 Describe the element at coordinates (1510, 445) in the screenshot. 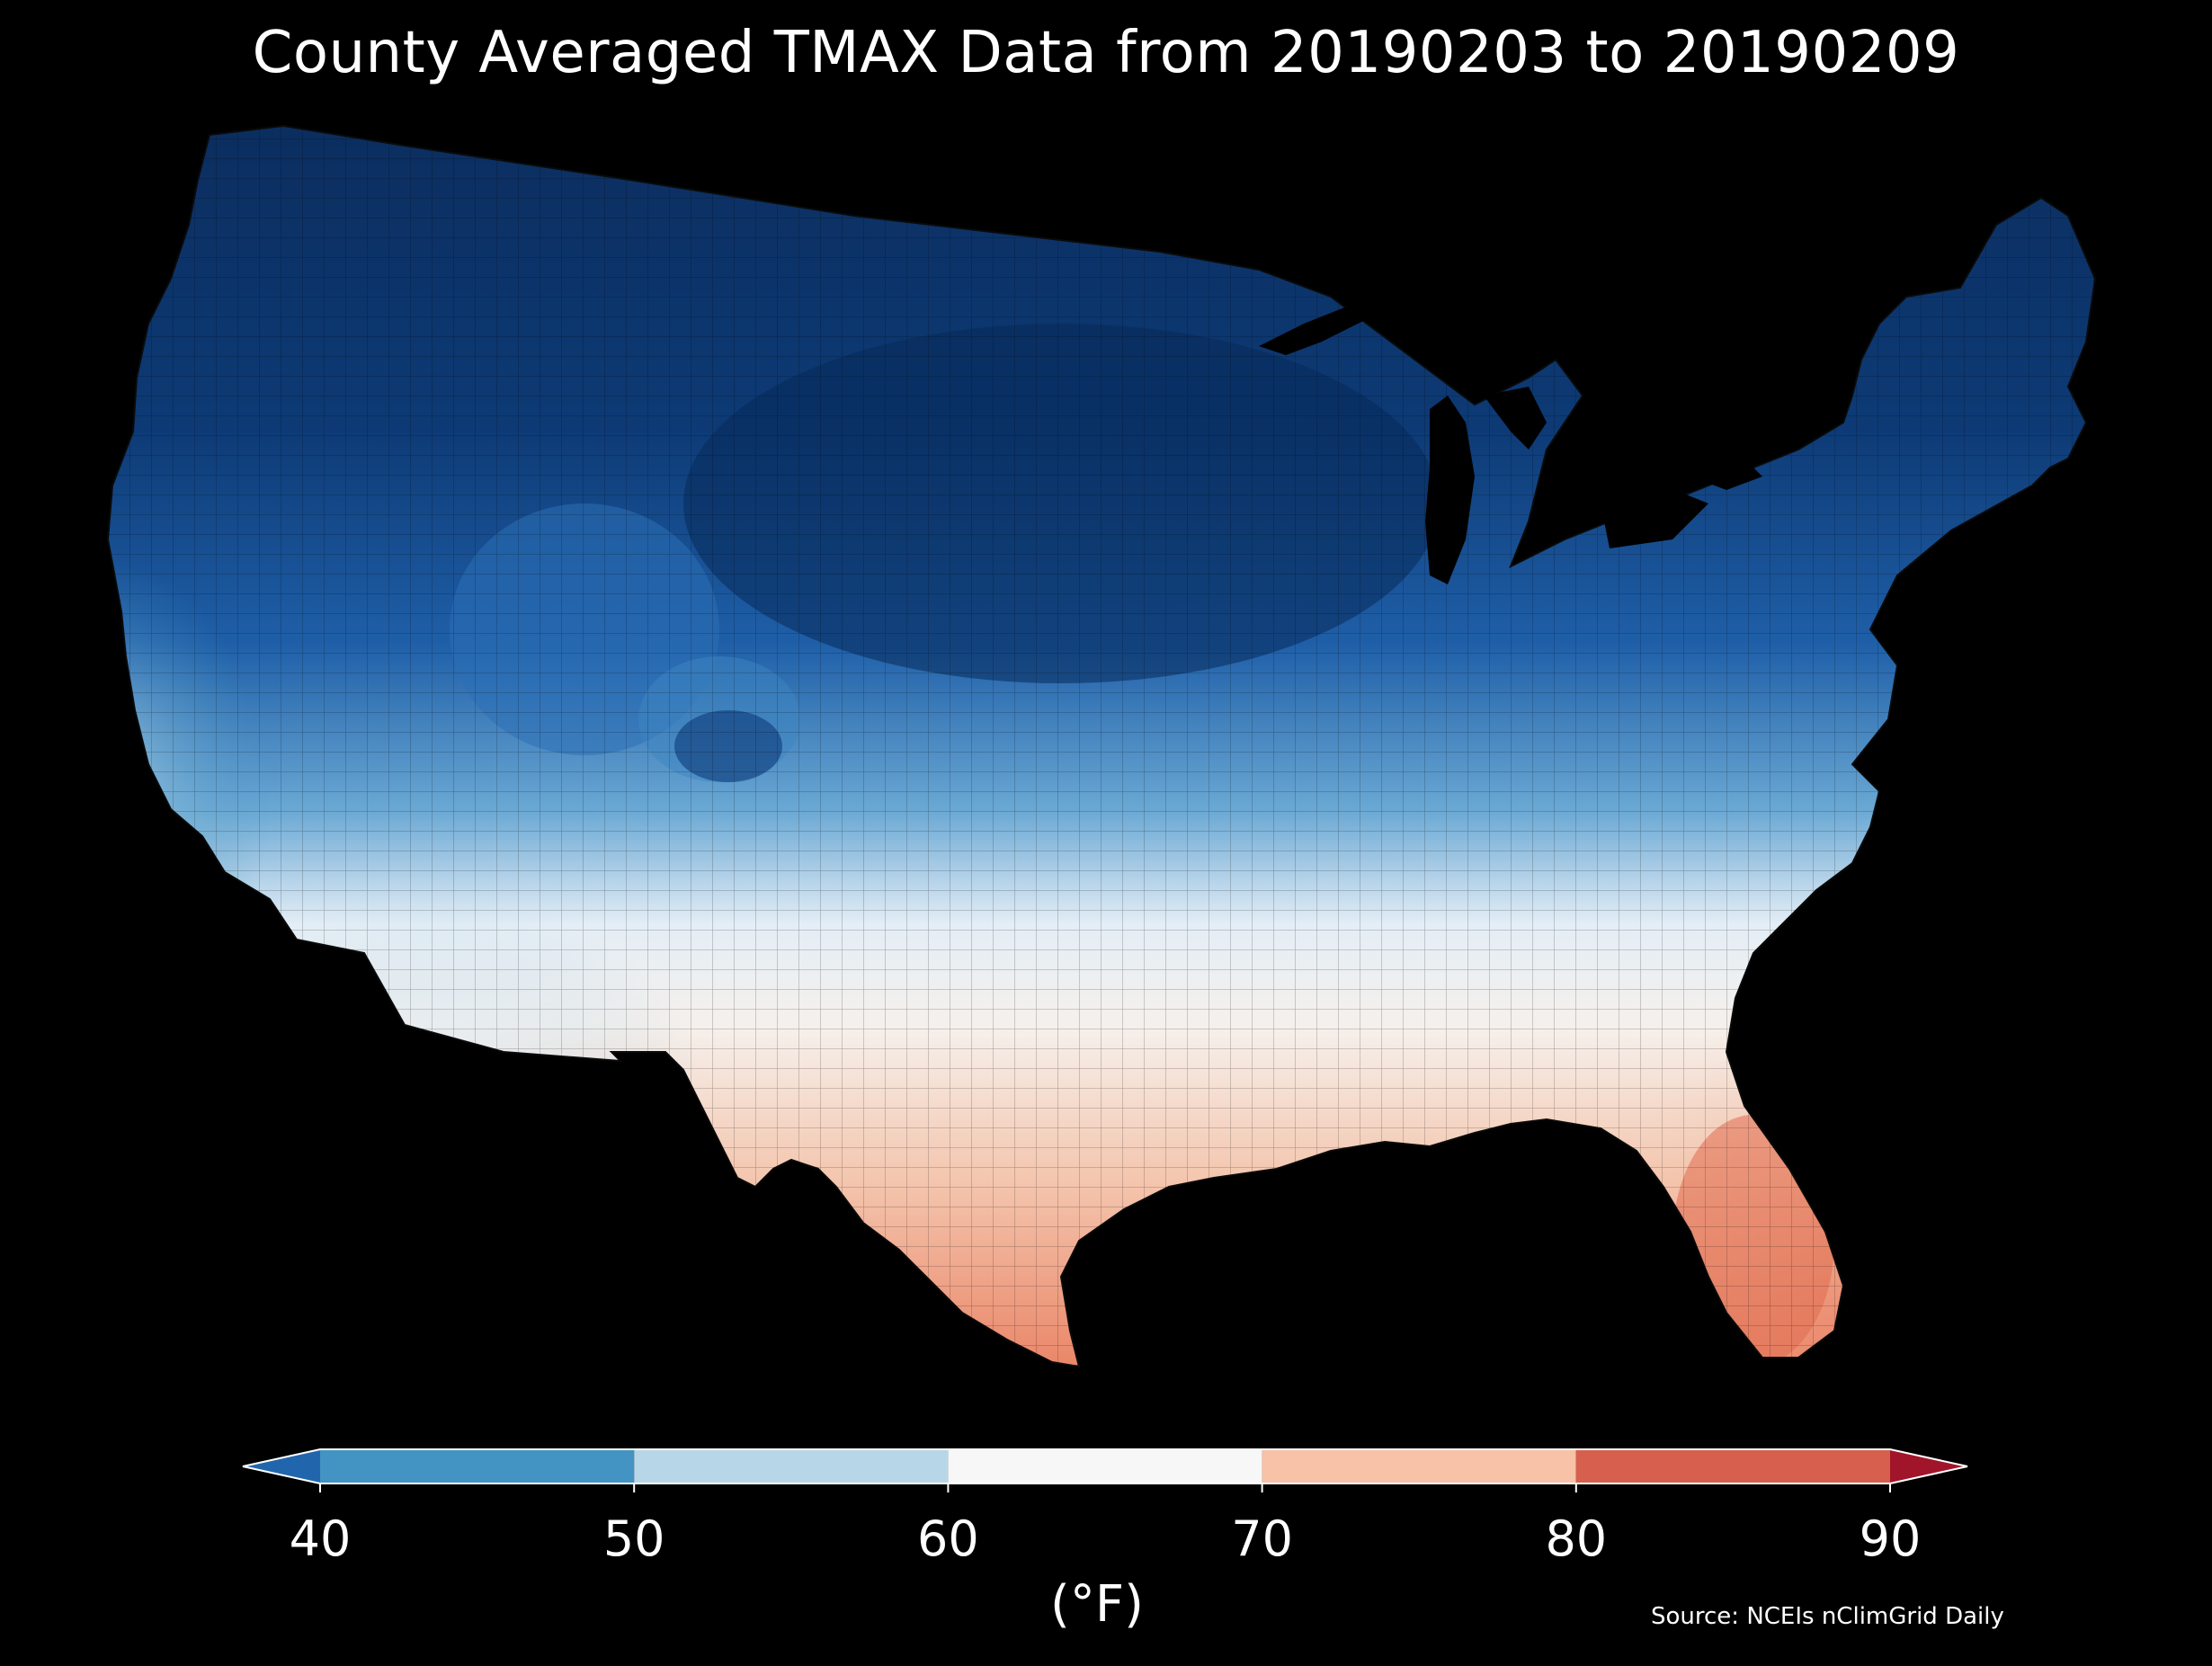

I see `great-lakes` at that location.